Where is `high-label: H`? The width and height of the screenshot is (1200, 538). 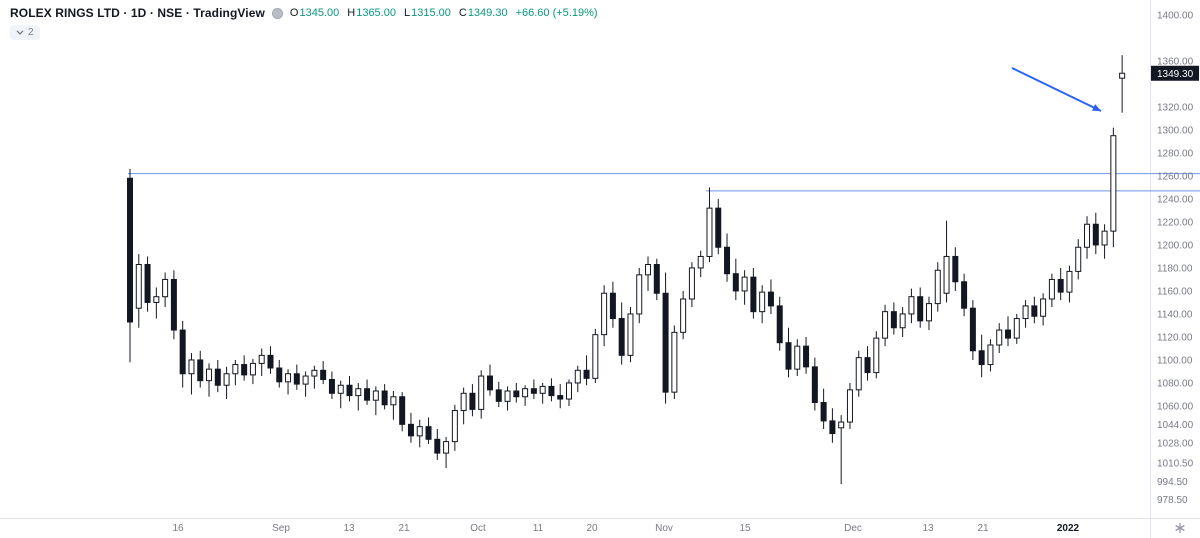
high-label: H is located at coordinates (351, 13).